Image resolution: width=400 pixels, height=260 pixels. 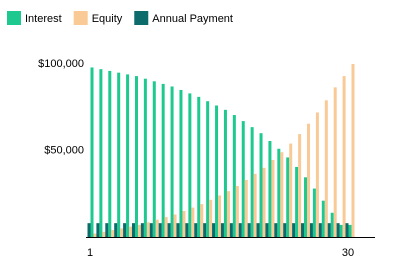 I want to click on x-tick-label: 30, so click(x=348, y=253).